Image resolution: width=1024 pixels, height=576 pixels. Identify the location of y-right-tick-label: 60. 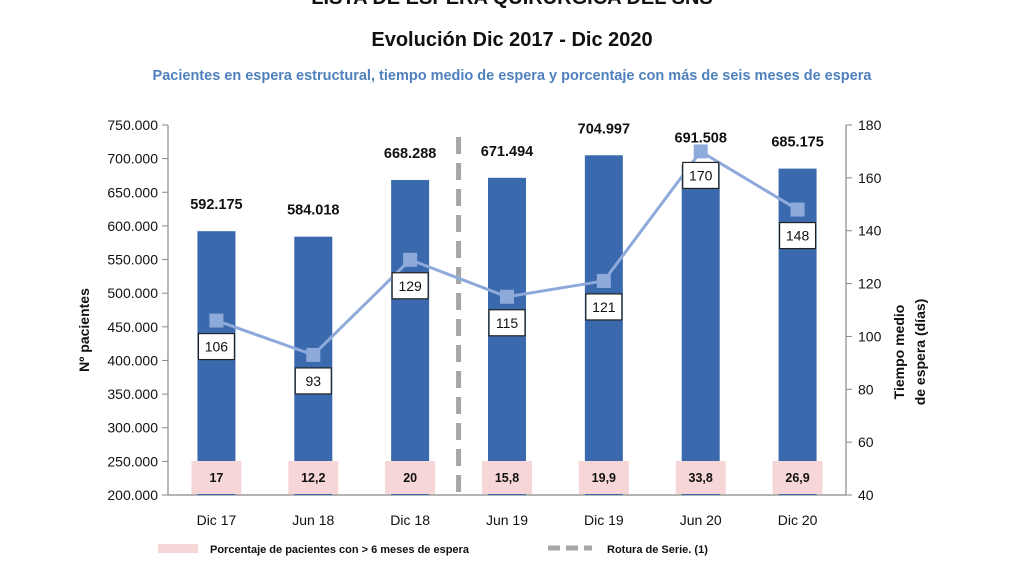
(866, 442).